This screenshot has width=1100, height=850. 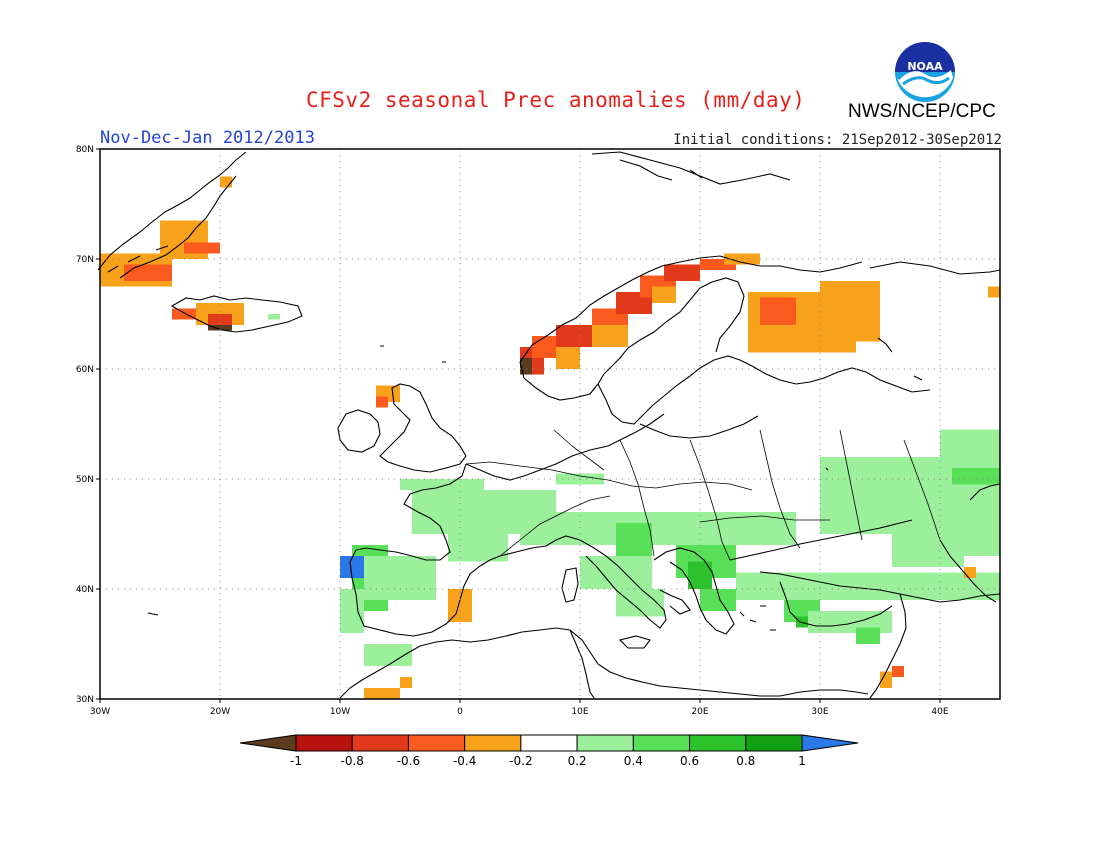 I want to click on colorbar-label: -1, so click(x=296, y=761).